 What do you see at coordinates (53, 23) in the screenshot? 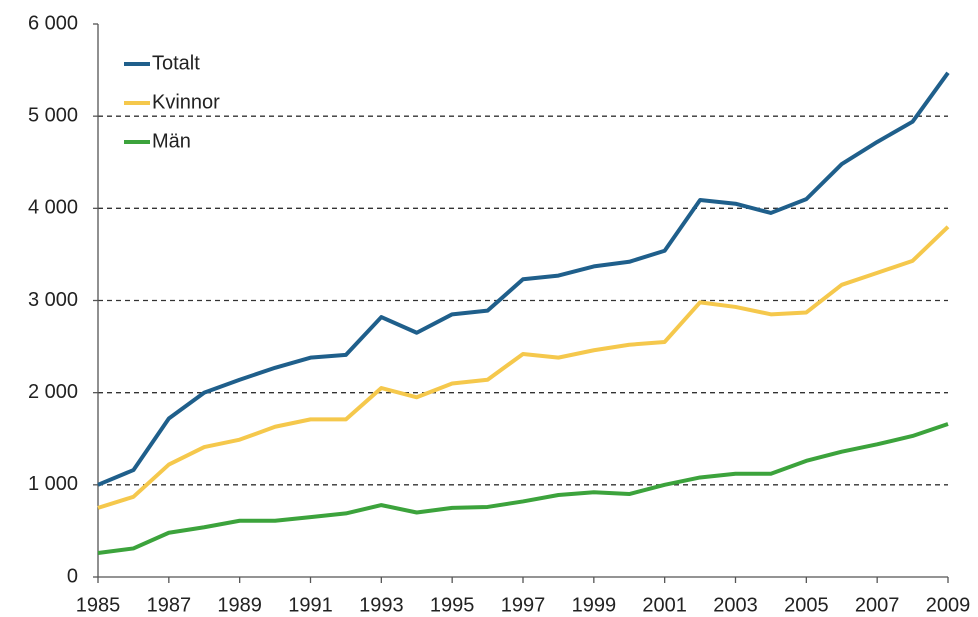
I see `y-tick-label: 6 000` at bounding box center [53, 23].